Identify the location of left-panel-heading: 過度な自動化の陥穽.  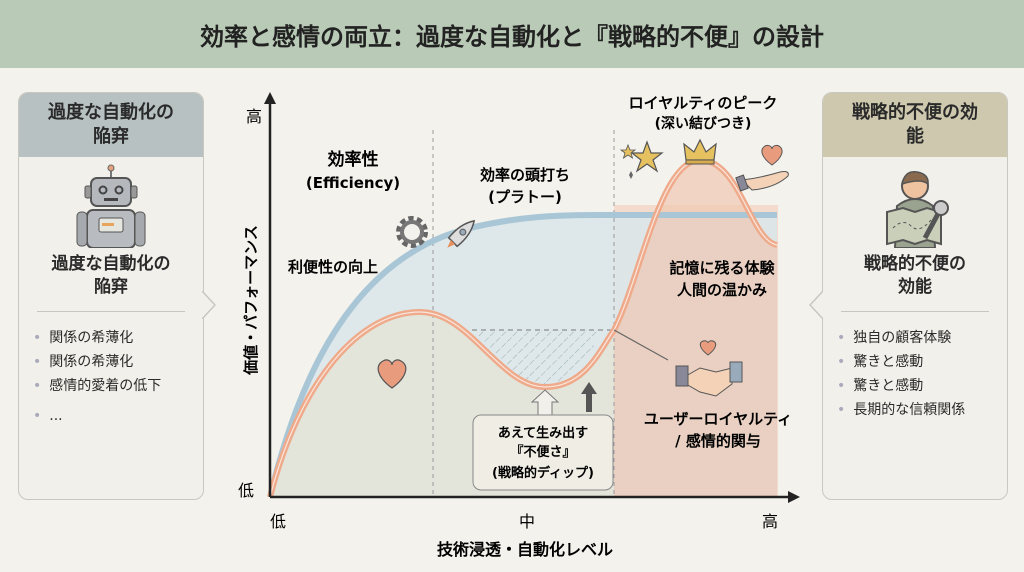
(111, 125).